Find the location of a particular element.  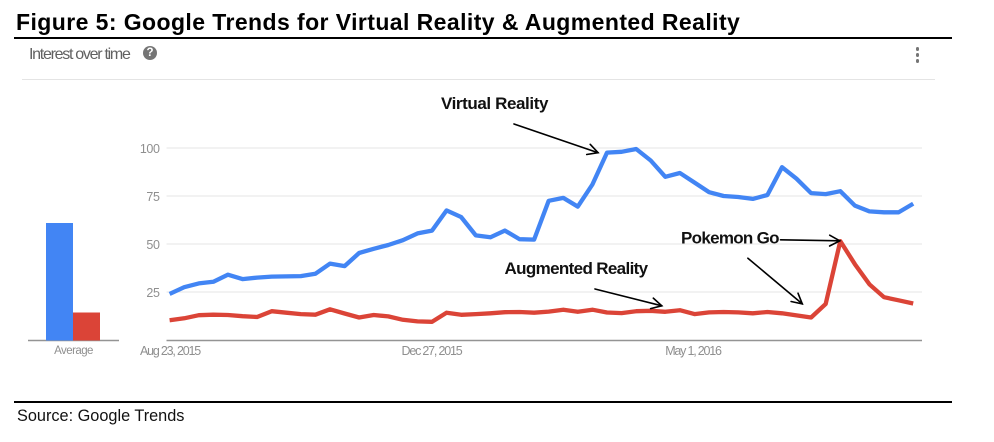

svg-text: 75 is located at coordinates (153, 197).